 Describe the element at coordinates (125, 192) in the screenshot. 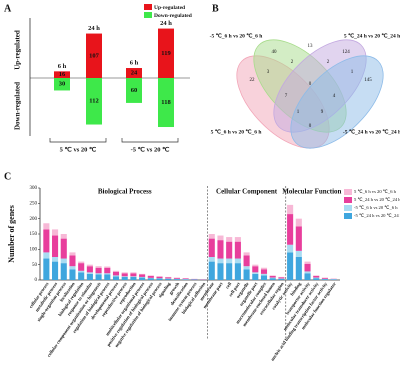

I see `group-label: Biological Process` at that location.